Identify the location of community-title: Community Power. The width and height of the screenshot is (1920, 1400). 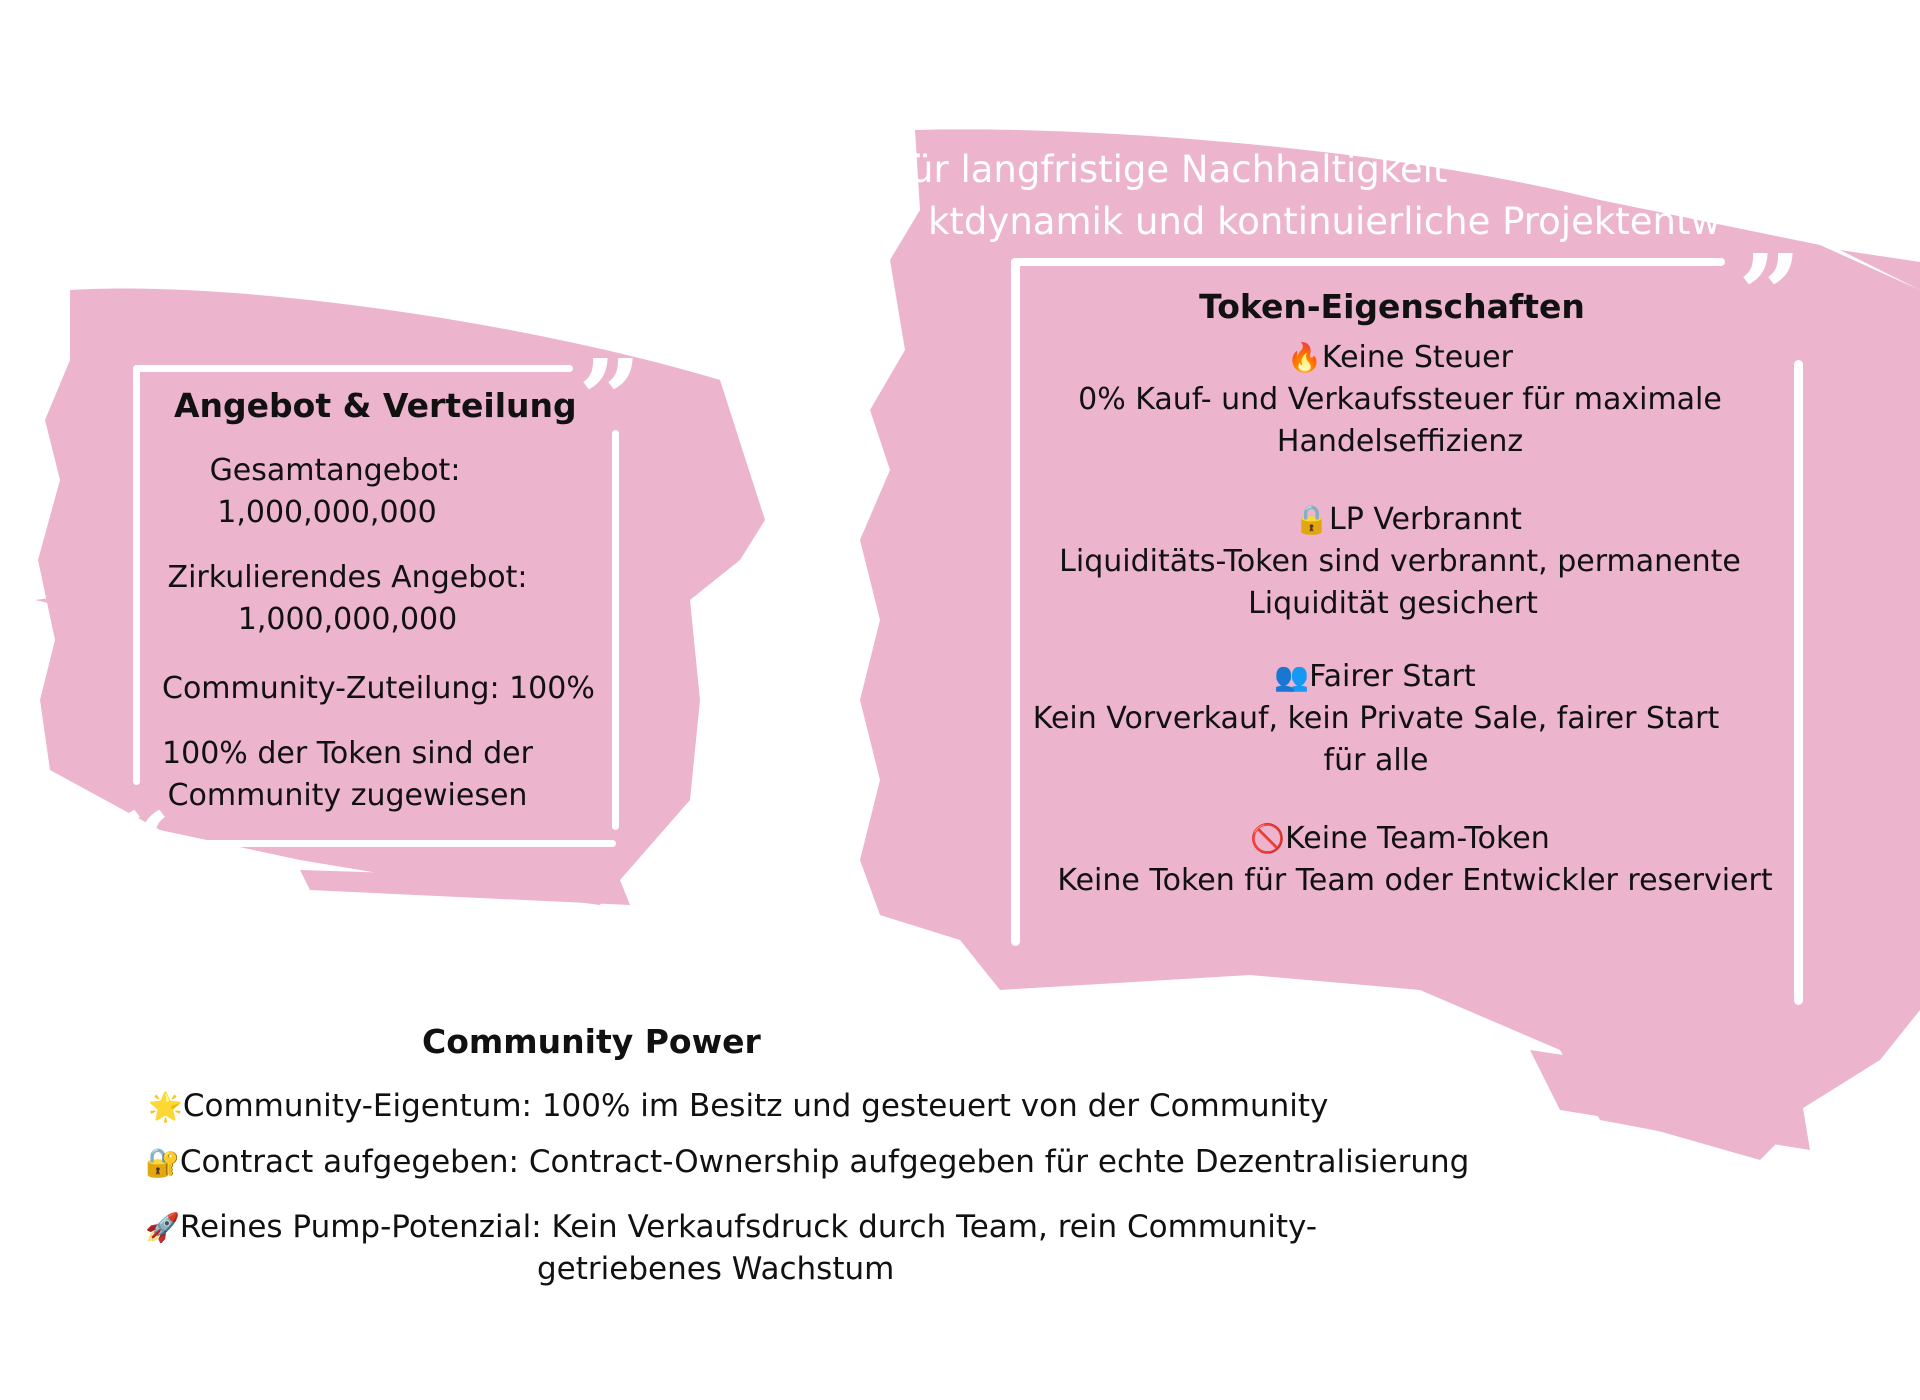
(591, 1041).